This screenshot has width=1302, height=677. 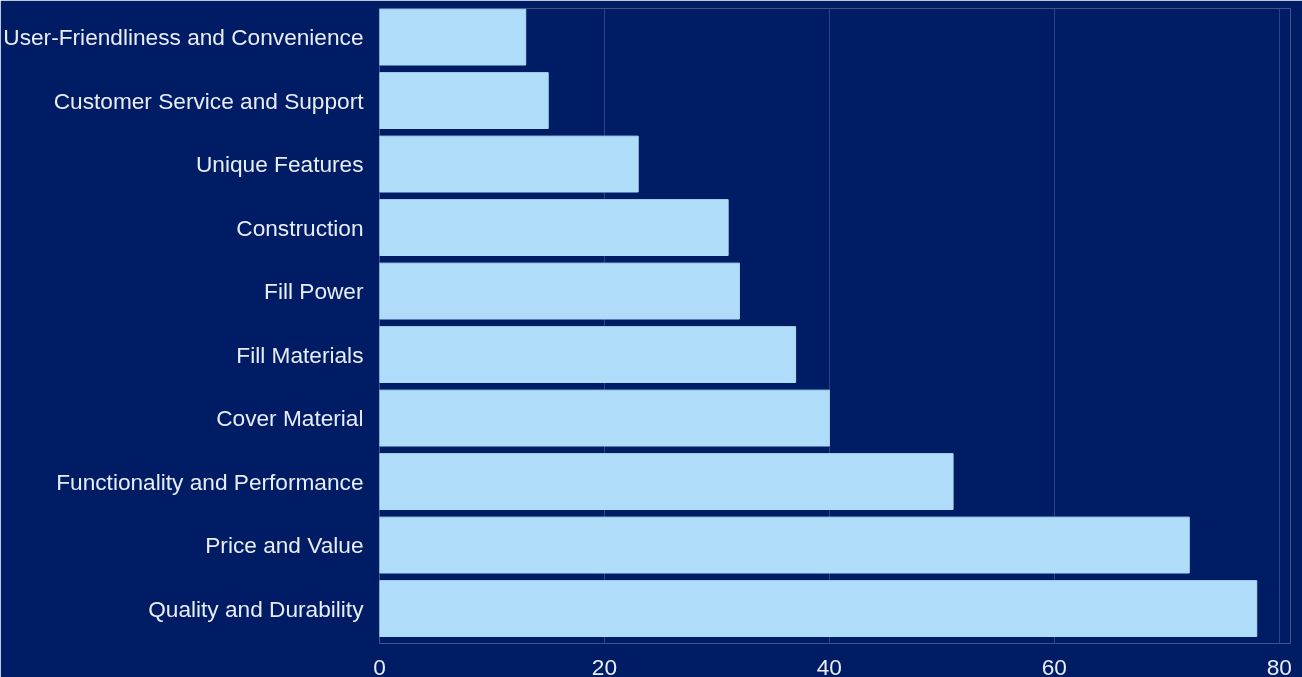 I want to click on y-tick-label: Fill Materials, so click(x=300, y=354).